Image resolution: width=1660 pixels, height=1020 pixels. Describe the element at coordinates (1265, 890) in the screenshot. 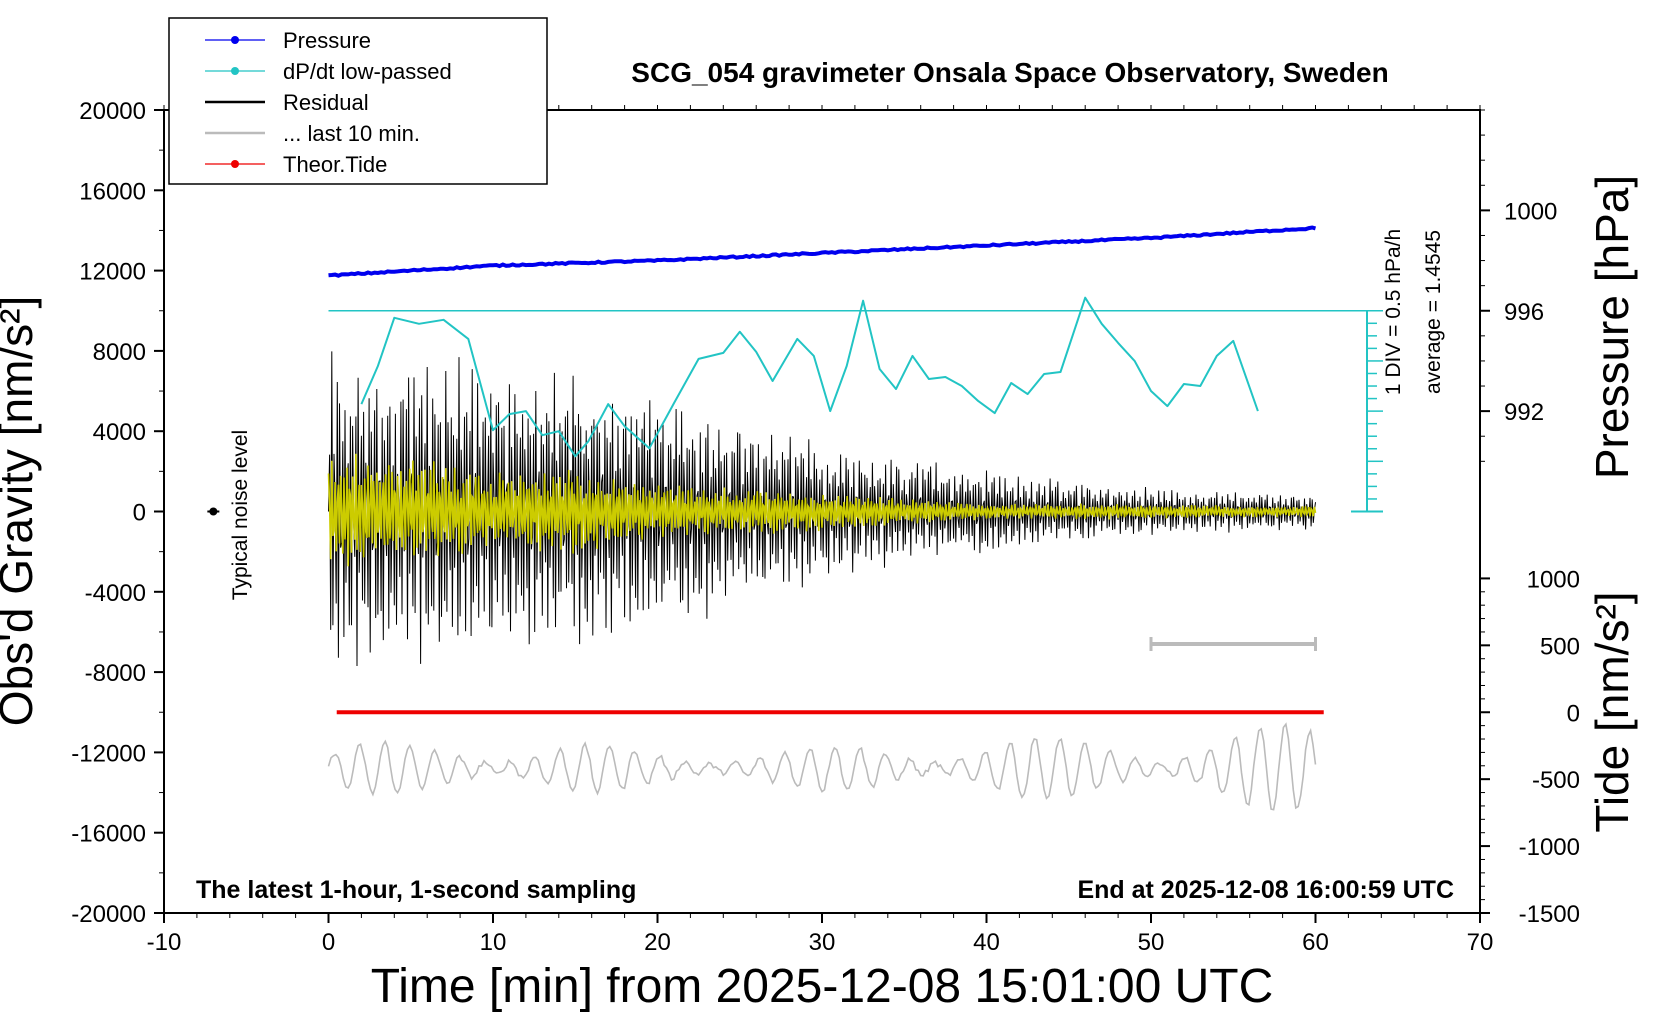

I see `annotation-bottom-right: End at 2025-12-08 16:00:59 UTC` at that location.